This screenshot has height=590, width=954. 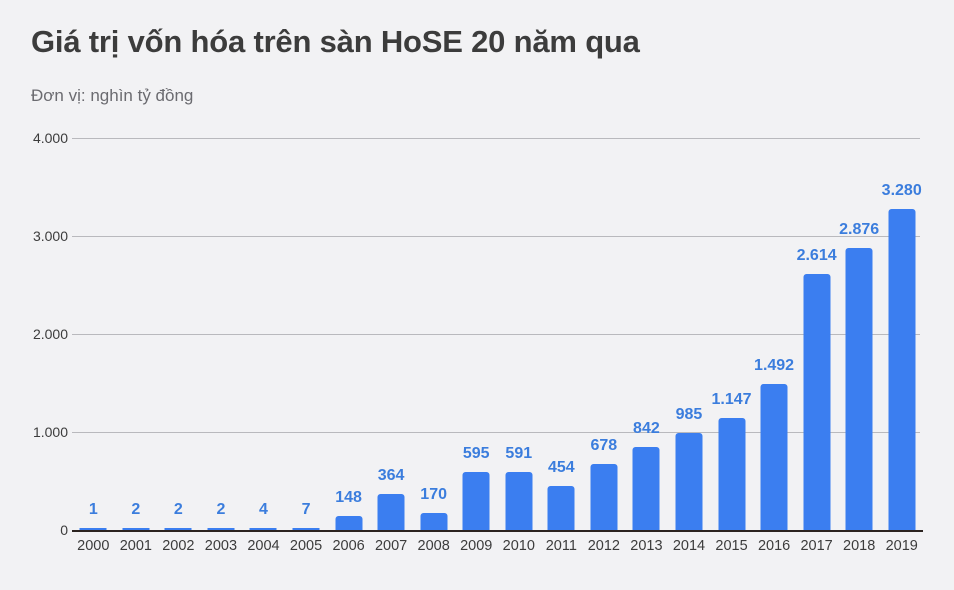 What do you see at coordinates (901, 546) in the screenshot?
I see `x-axis-tick-label: 2019` at bounding box center [901, 546].